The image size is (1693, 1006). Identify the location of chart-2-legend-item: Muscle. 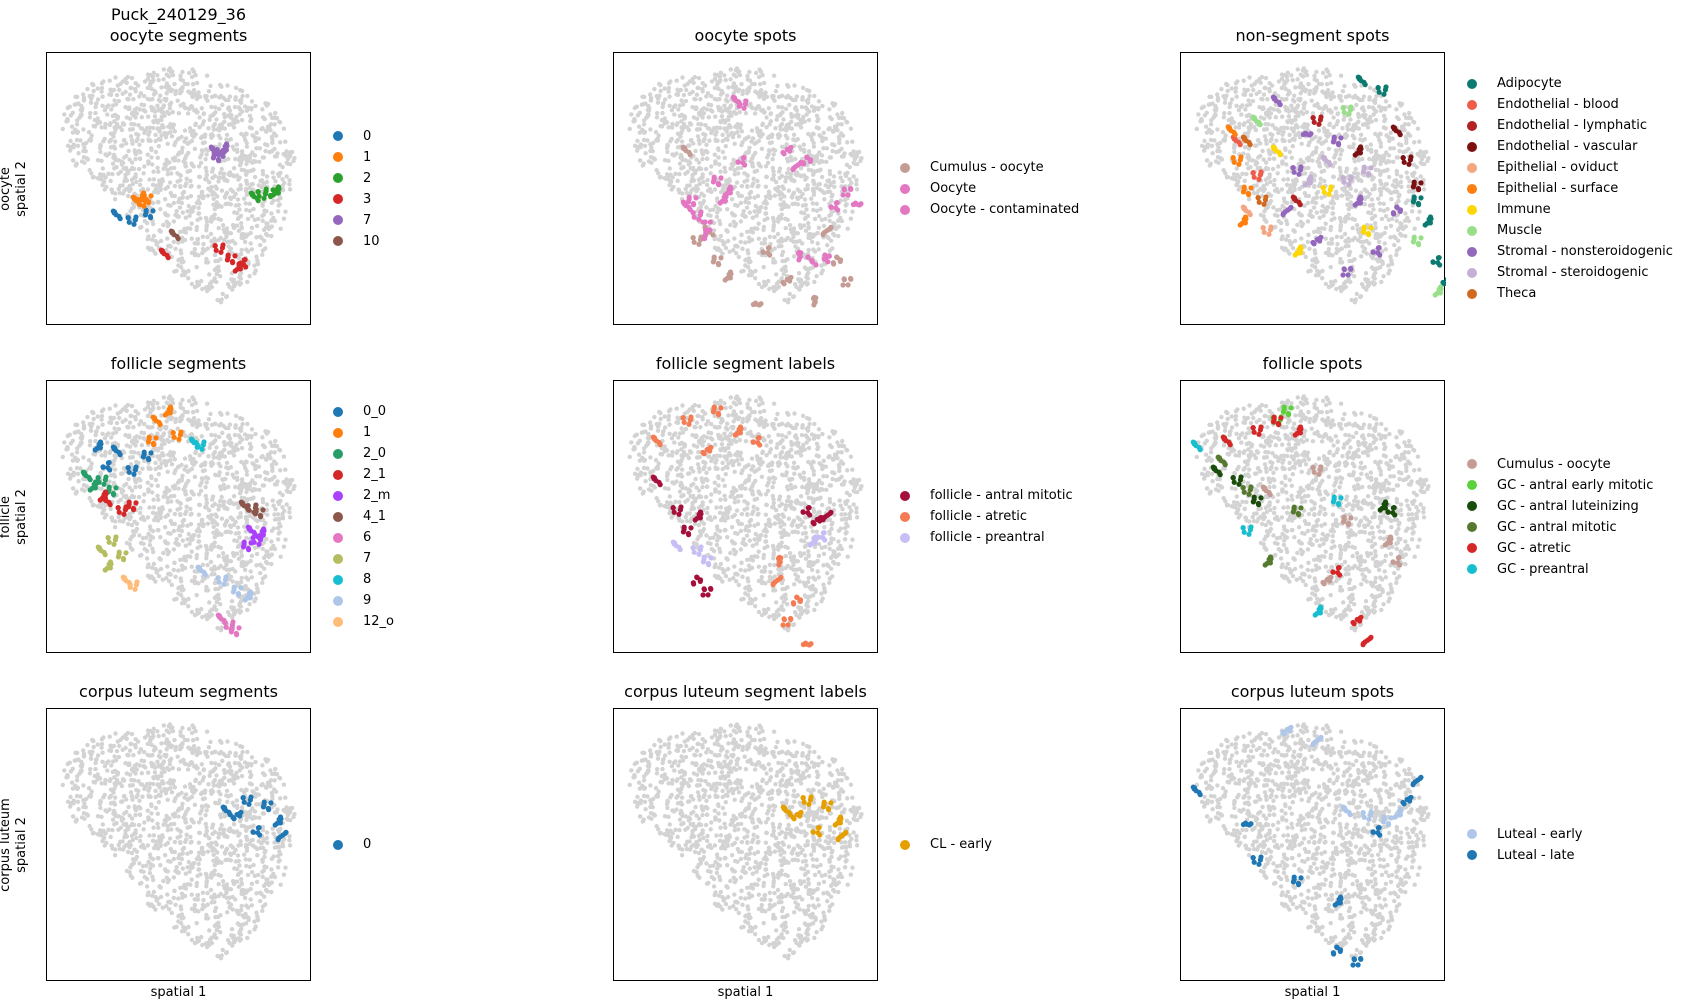
(1570, 230).